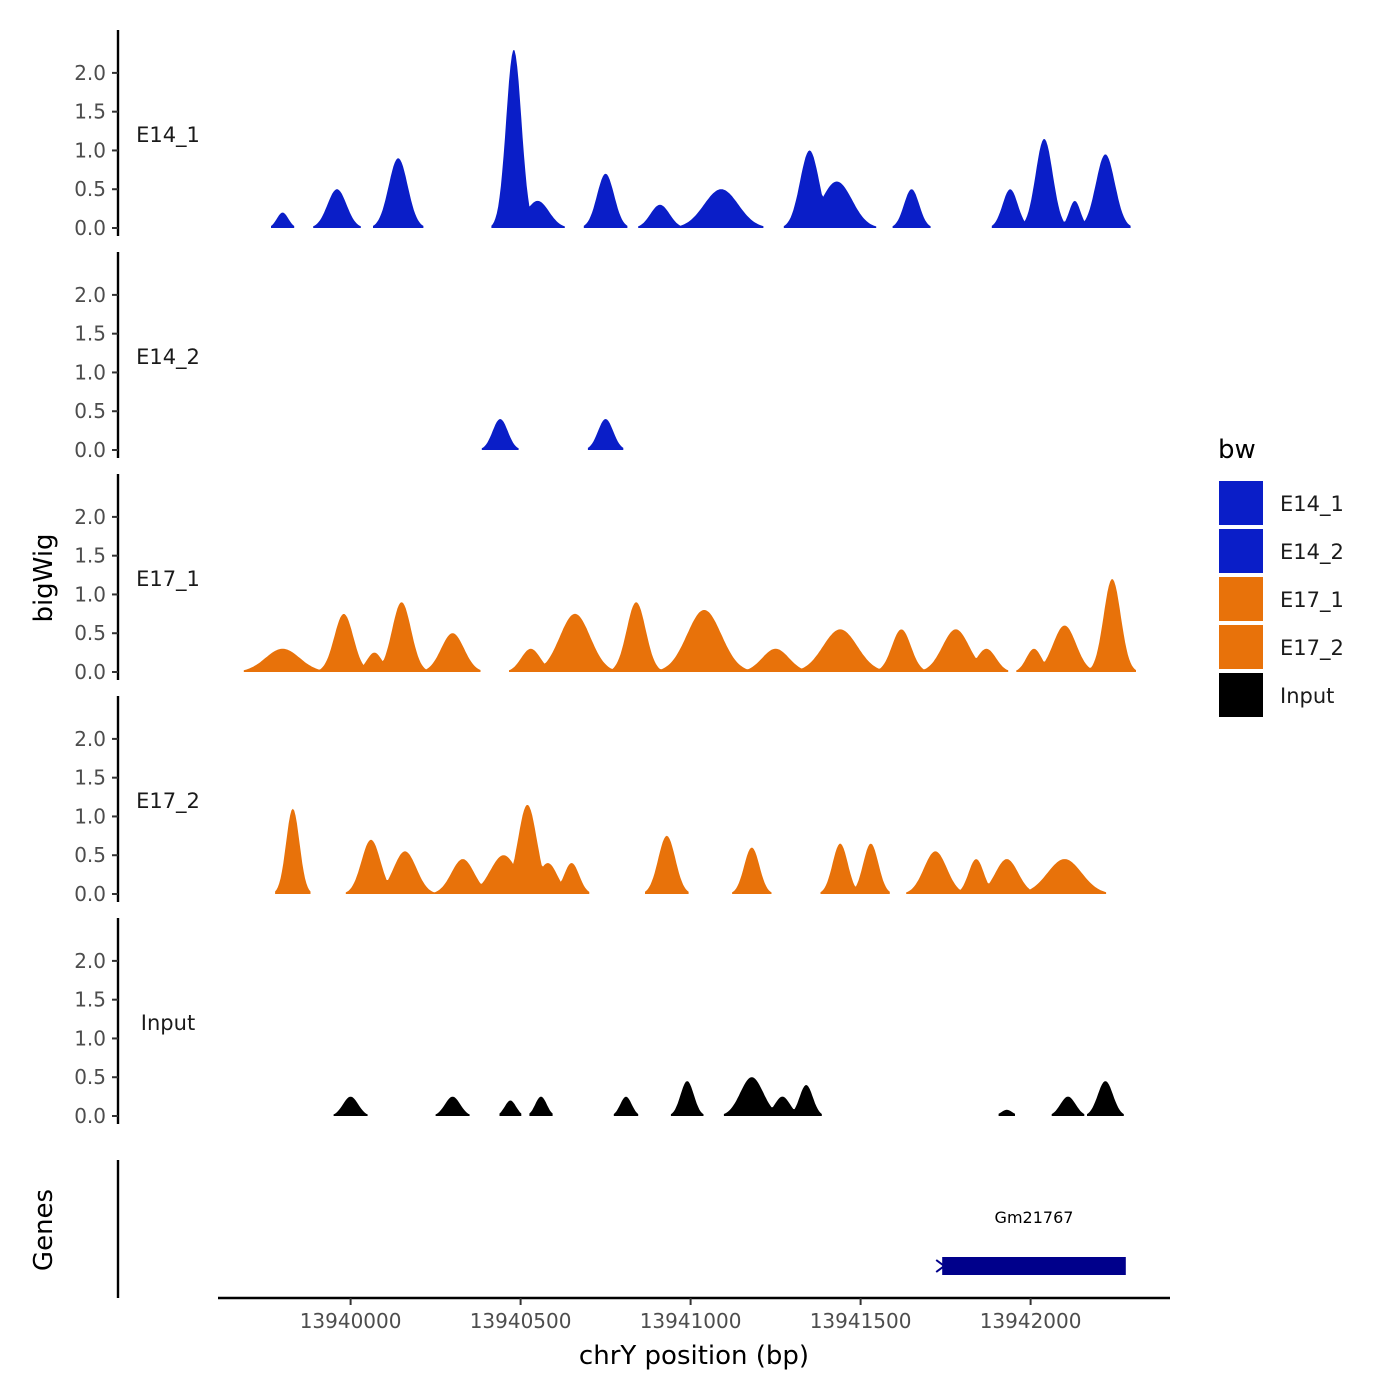 This screenshot has width=1400, height=1400. Describe the element at coordinates (349, 357) in the screenshot. I see `track-panel-E14_2: 0.0 0.5 1.0 1.5 2.0 E14_2` at that location.